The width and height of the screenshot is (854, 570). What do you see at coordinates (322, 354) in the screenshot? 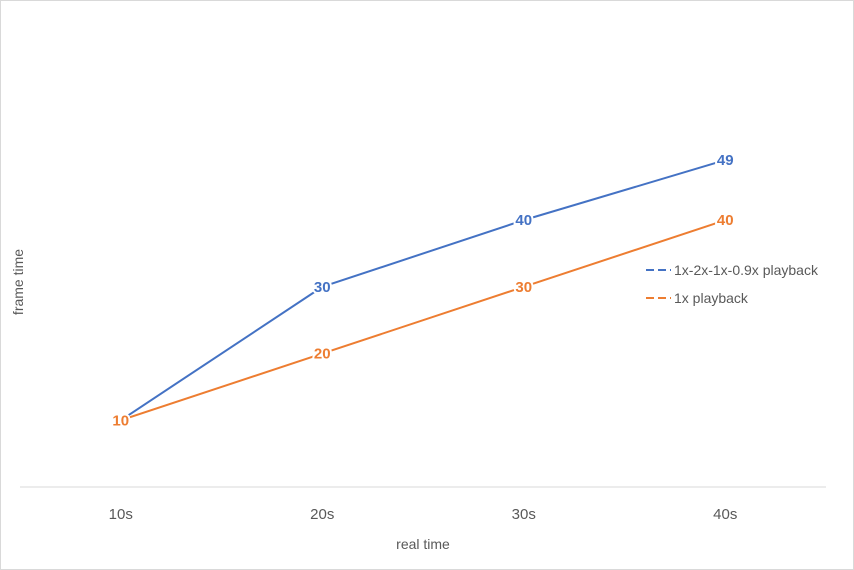
I see `data-label: 20` at bounding box center [322, 354].